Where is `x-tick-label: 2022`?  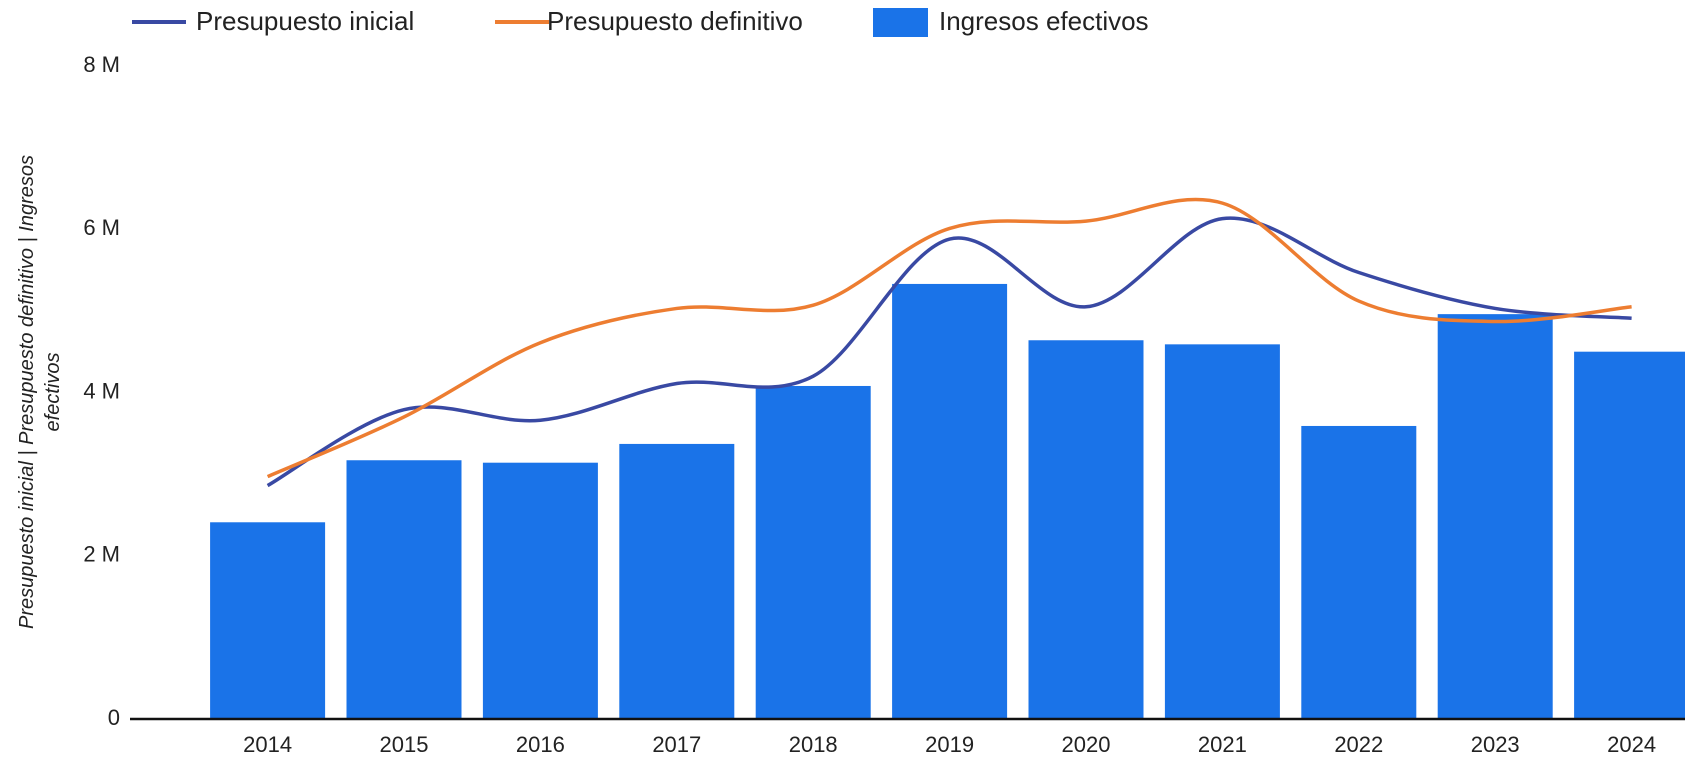 x-tick-label: 2022 is located at coordinates (1358, 744).